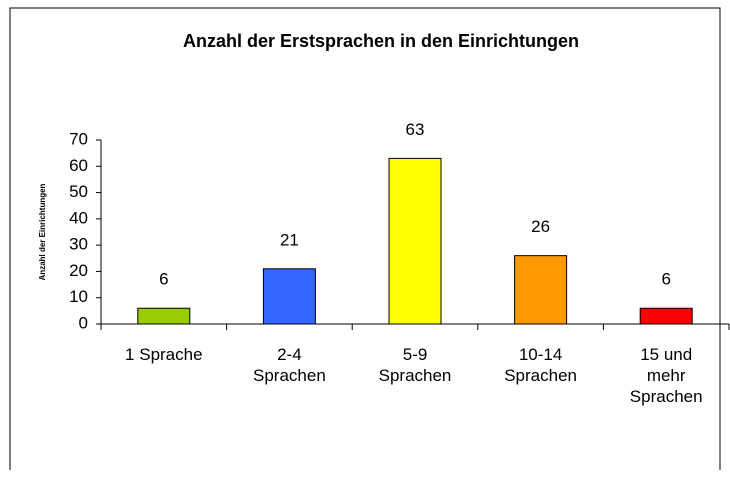  Describe the element at coordinates (78, 244) in the screenshot. I see `y-tick-label: 30` at that location.